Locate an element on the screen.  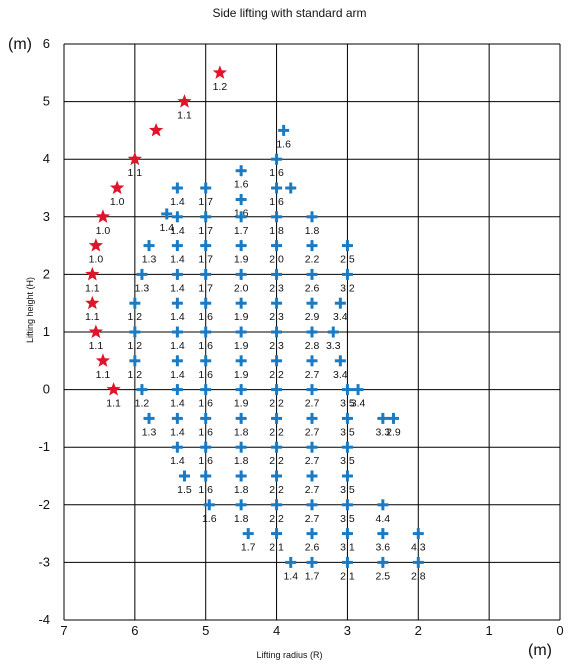
y-tick-label: 3 is located at coordinates (46, 216).